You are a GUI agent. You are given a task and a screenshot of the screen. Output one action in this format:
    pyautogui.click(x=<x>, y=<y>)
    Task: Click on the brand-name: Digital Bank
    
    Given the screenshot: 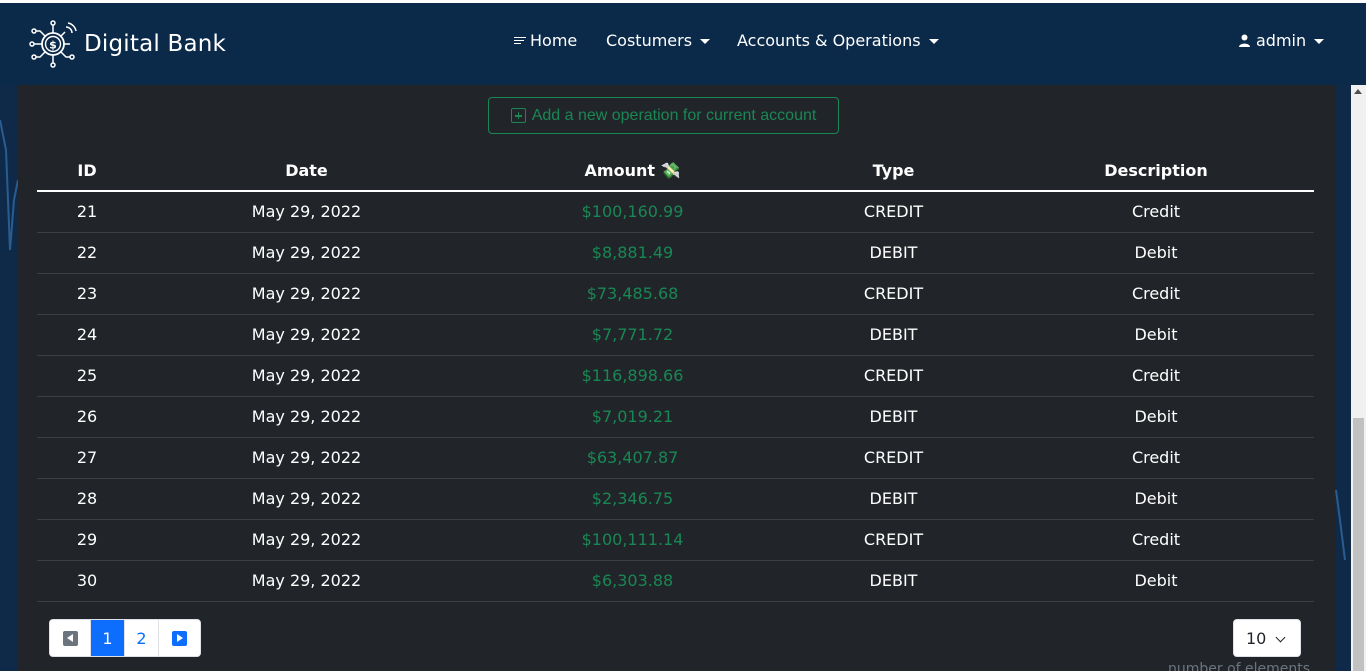 What is the action you would take?
    pyautogui.click(x=155, y=44)
    